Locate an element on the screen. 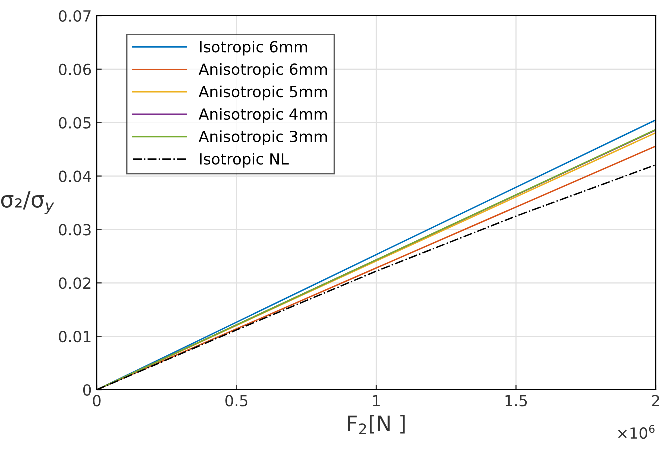 The height and width of the screenshot is (457, 660). legend-label: Isotropic NL is located at coordinates (244, 160).